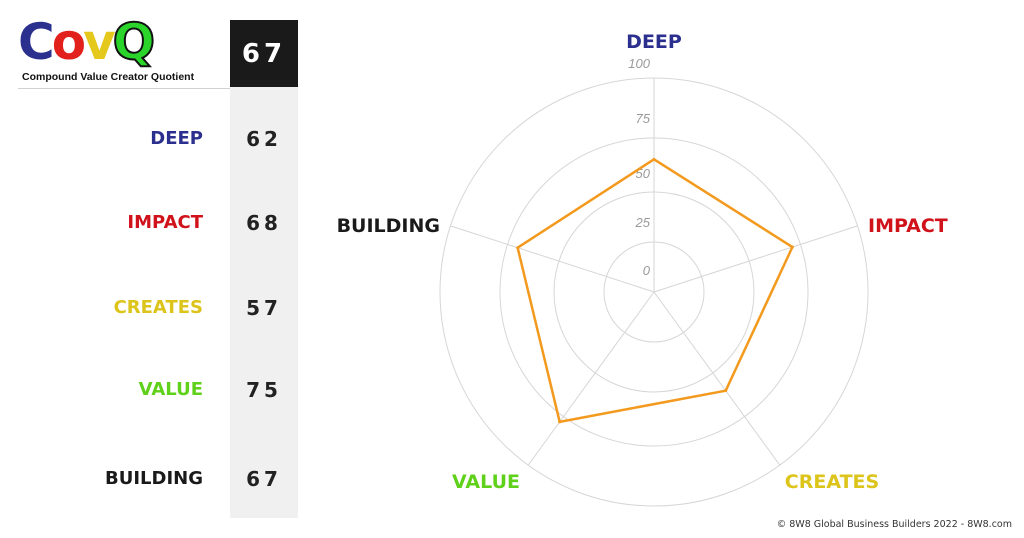  What do you see at coordinates (68, 42) in the screenshot?
I see `logo-letter: o` at bounding box center [68, 42].